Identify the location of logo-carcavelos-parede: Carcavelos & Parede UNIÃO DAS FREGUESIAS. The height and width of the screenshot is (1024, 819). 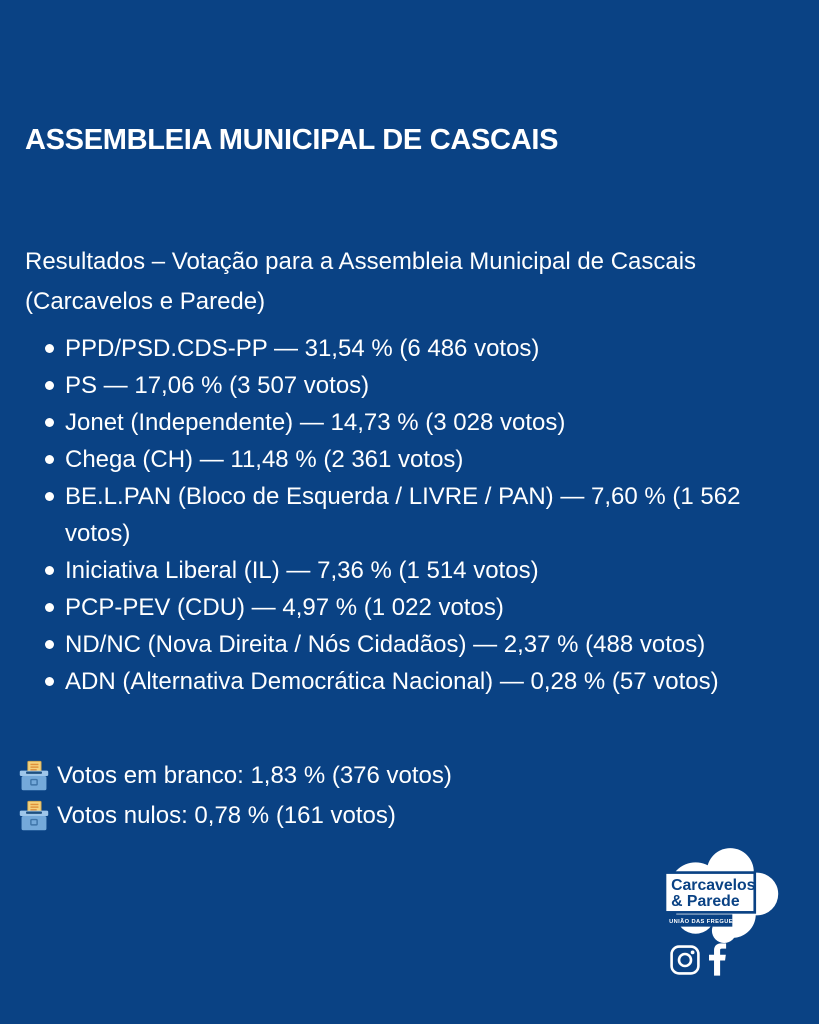
(716, 894).